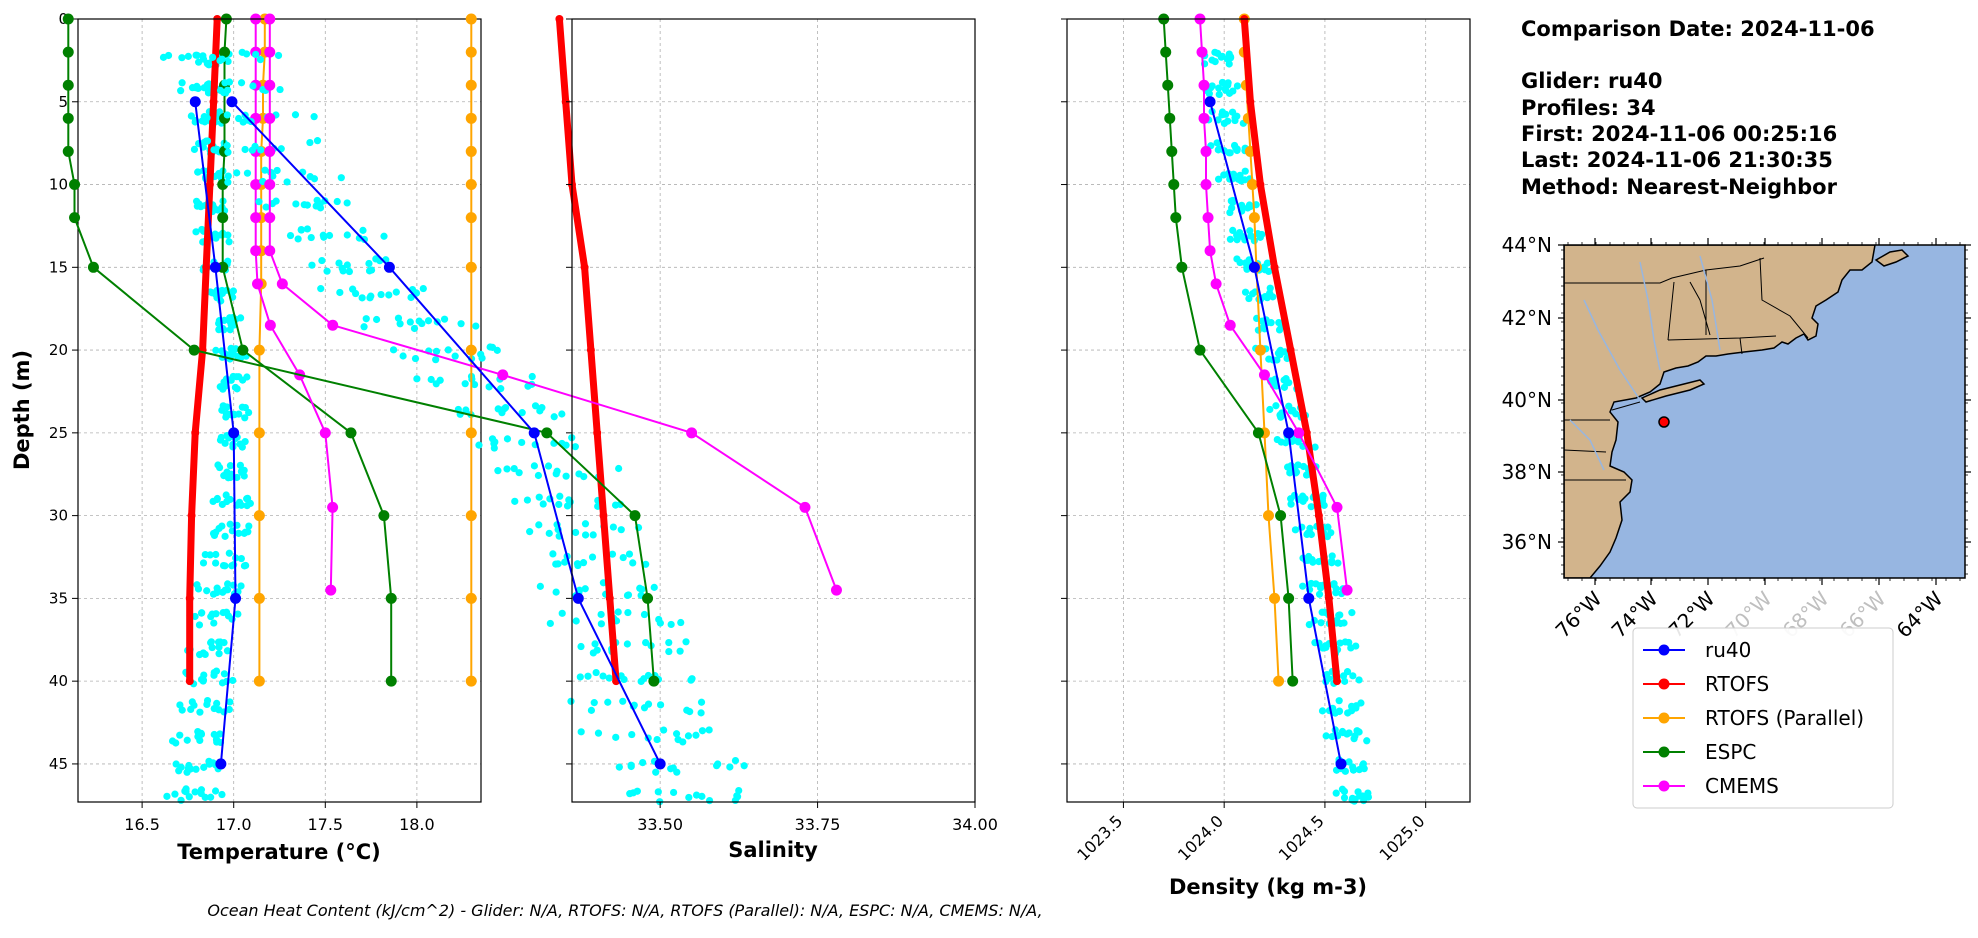 The image size is (1978, 938). What do you see at coordinates (278, 852) in the screenshot?
I see `x-axis-label: Temperature (°C)` at bounding box center [278, 852].